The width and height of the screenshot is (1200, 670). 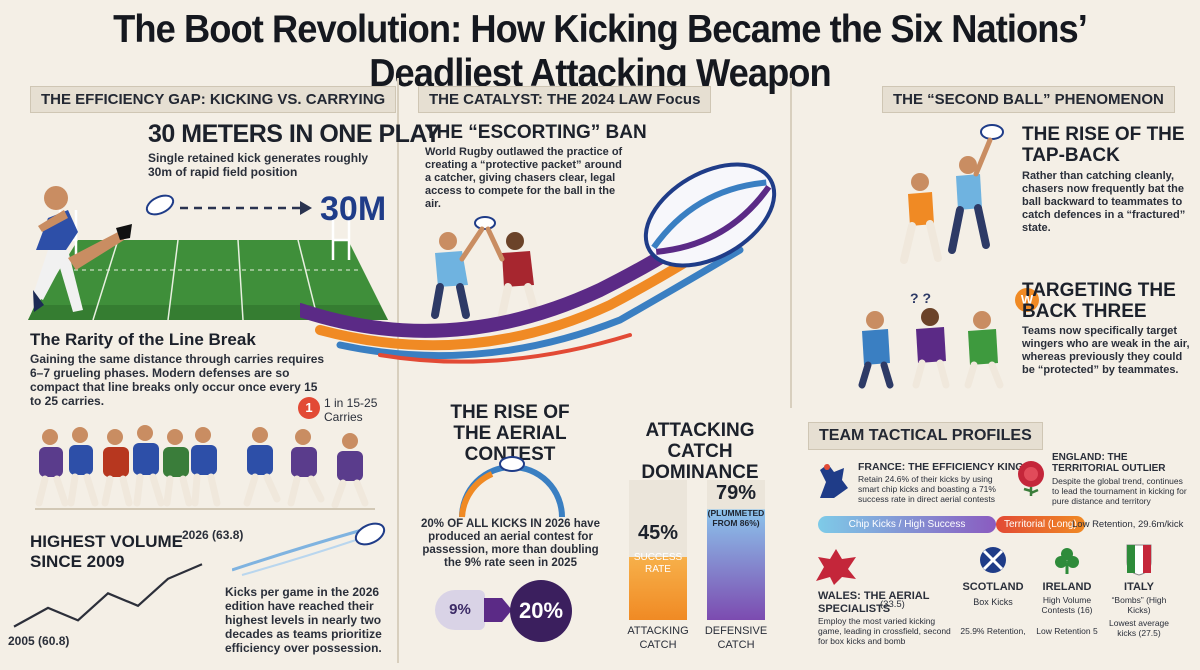 I want to click on carry-badge: 1, so click(x=309, y=408).